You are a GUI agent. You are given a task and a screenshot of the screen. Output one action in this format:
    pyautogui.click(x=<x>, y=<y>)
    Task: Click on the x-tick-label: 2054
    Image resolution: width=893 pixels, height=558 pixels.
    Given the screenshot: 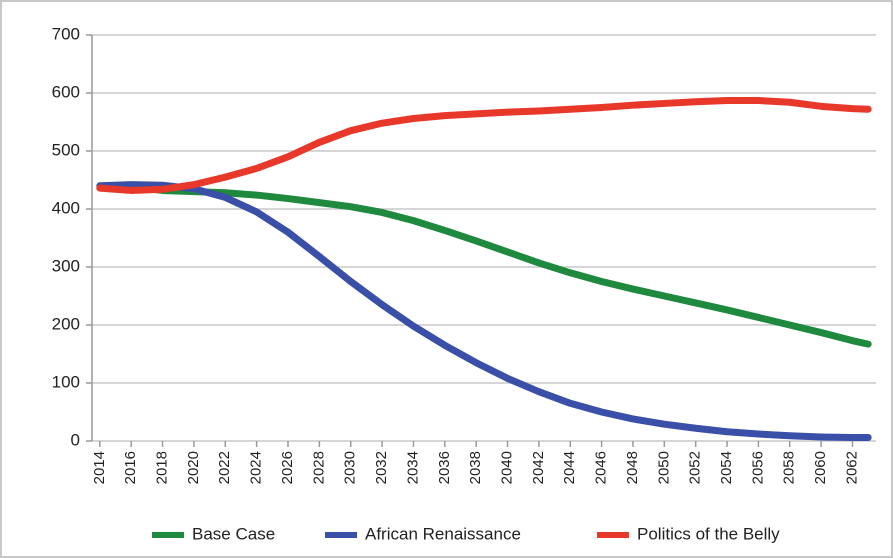 What is the action you would take?
    pyautogui.click(x=726, y=467)
    